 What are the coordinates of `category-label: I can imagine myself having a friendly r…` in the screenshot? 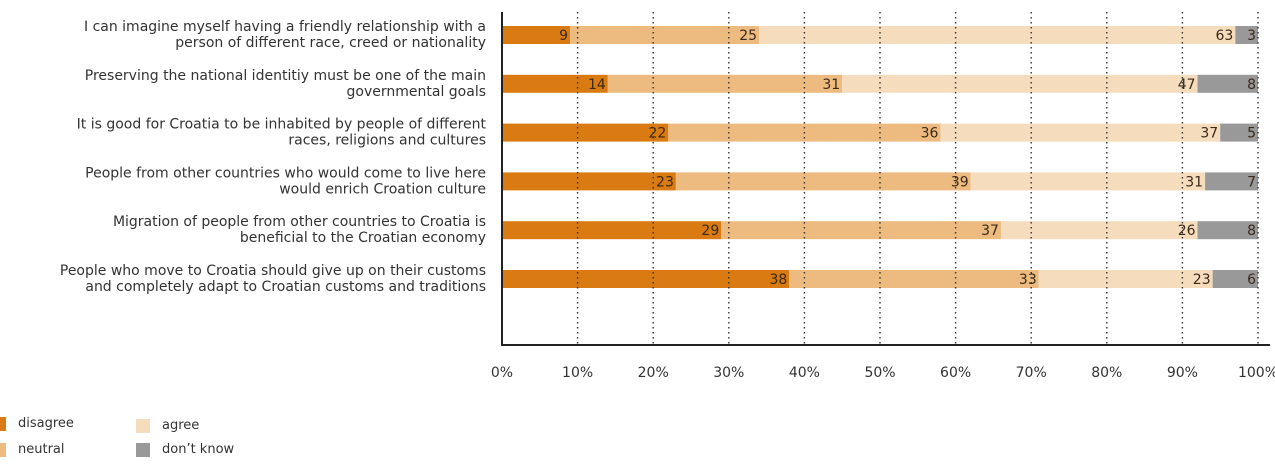 It's located at (285, 35).